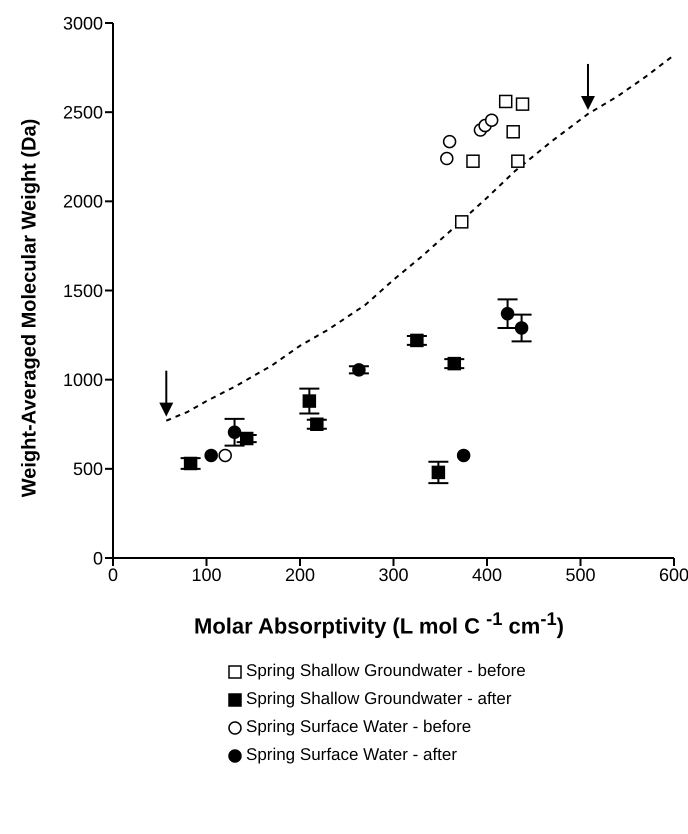 This screenshot has width=688, height=834. I want to click on x-tick-label: 100, so click(206, 574).